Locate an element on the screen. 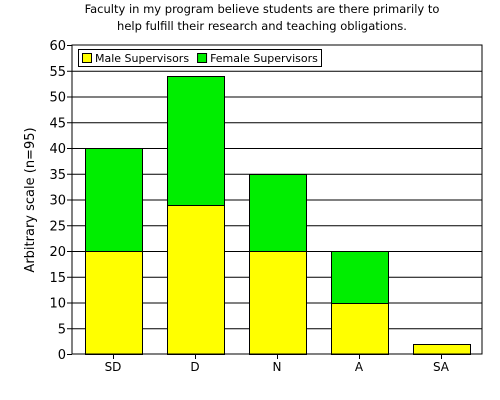 The image size is (500, 400). legend-label: Male Supervisors is located at coordinates (142, 58).